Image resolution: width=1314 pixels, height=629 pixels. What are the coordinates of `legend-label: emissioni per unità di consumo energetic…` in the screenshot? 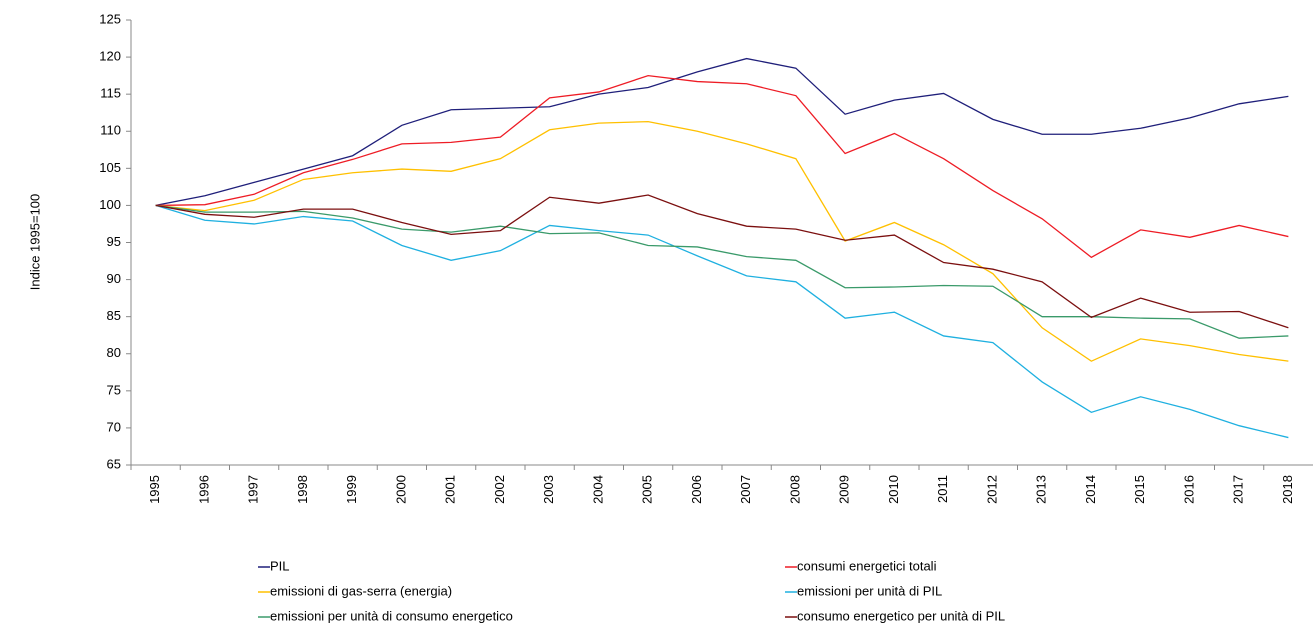 It's located at (391, 615).